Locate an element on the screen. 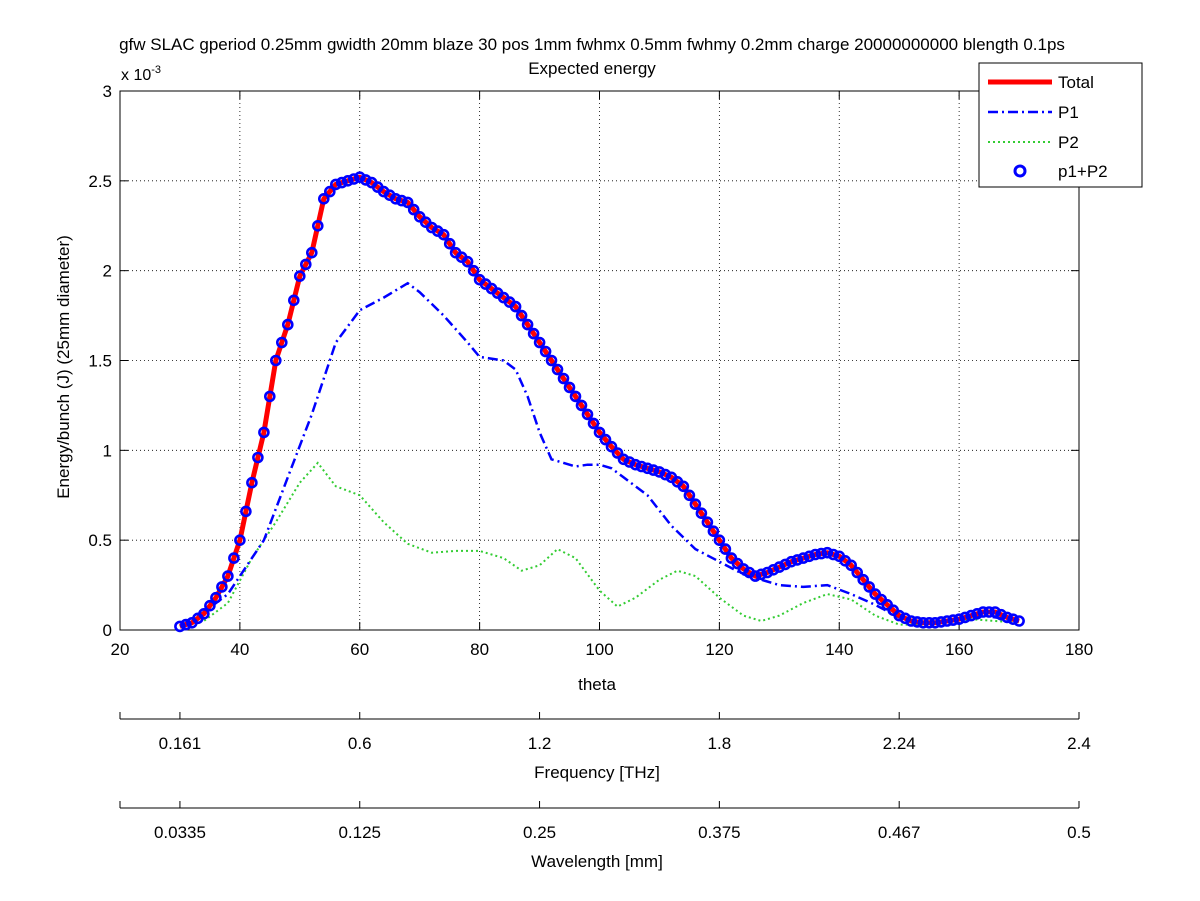 Image resolution: width=1200 pixels, height=901 pixels. y-tick-label: 3 is located at coordinates (107, 91).